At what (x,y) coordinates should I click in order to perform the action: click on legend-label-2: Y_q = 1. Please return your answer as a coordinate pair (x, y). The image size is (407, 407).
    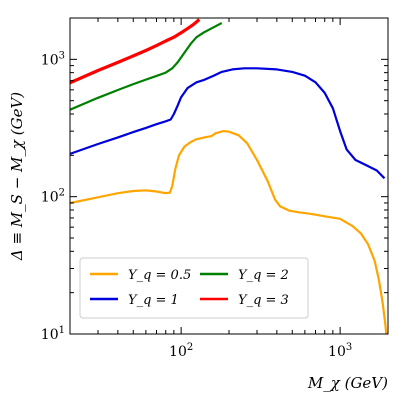
    Looking at the image, I should click on (153, 300).